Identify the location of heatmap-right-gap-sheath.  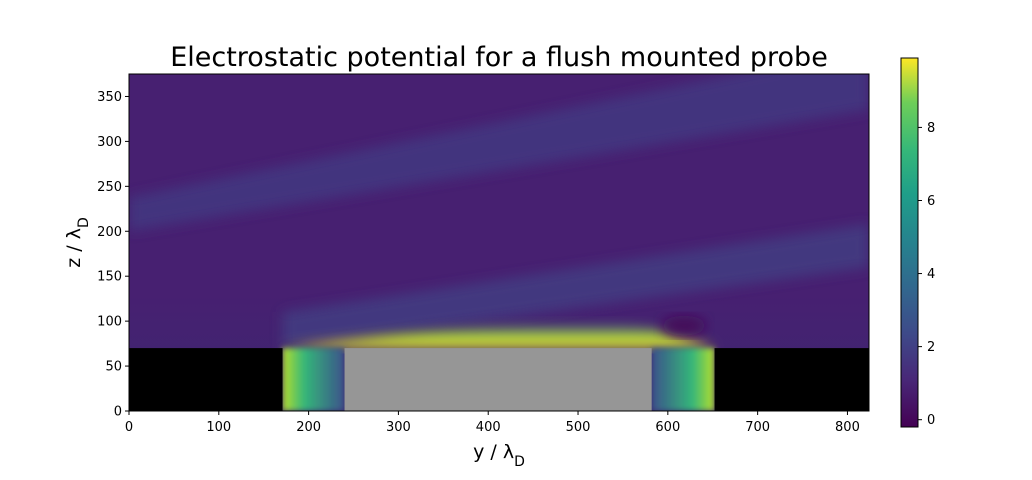
(683, 379).